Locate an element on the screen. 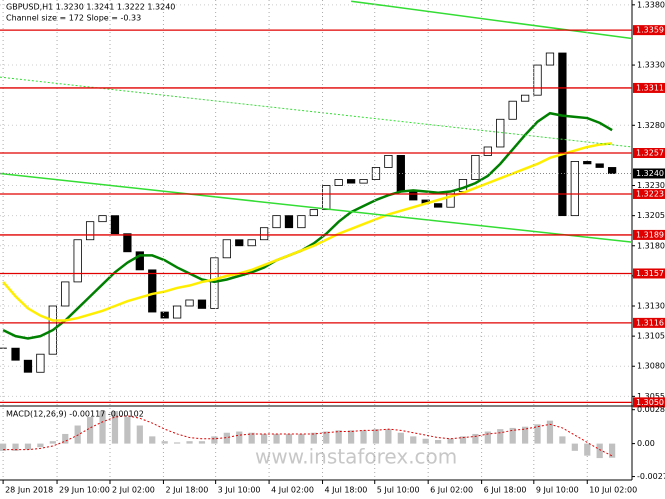  pane-title: MACD(12,26,9) -0.00117 -0.00102 is located at coordinates (75, 414).